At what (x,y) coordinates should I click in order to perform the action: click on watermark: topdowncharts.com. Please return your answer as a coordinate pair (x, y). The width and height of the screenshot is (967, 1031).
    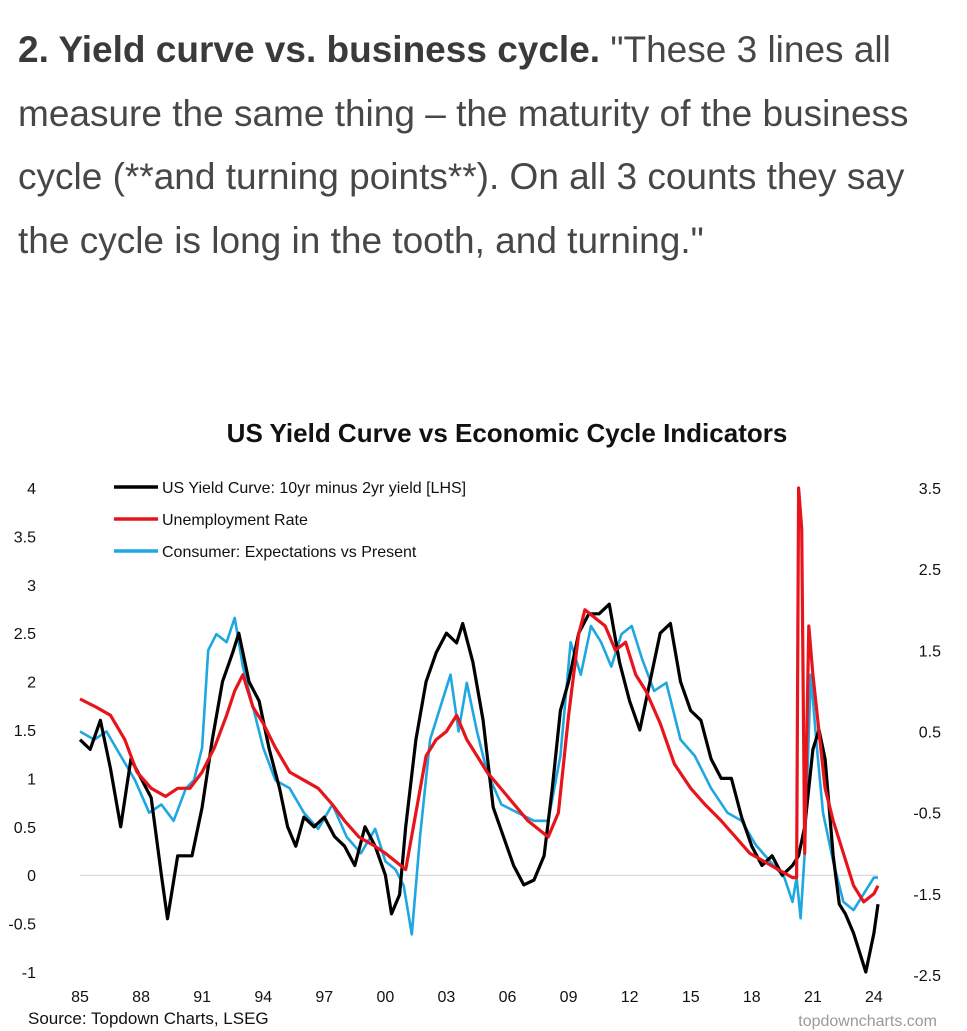
    Looking at the image, I should click on (867, 1021).